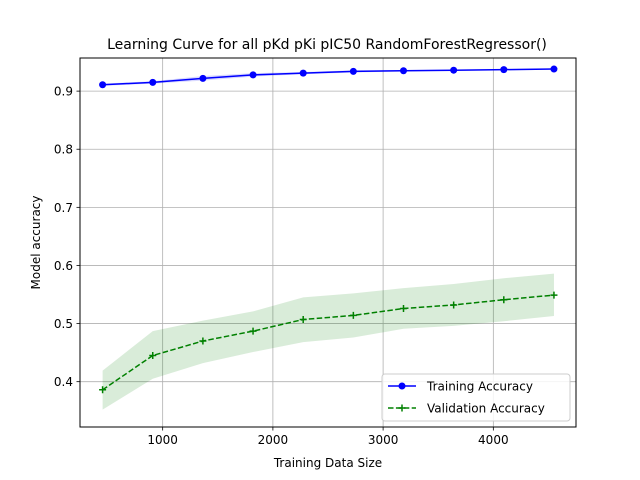  Describe the element at coordinates (67, 237) in the screenshot. I see `y-axis-ticks: 0.4 0.5 0.6 0.7 0.8 0.9` at that location.